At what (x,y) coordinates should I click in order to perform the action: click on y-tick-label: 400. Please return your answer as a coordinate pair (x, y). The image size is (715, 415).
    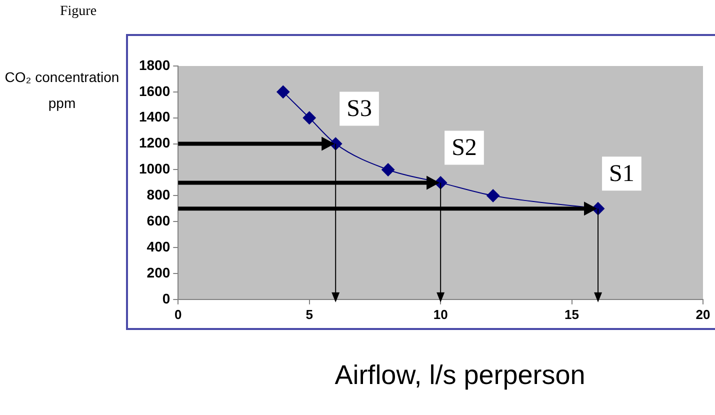
    Looking at the image, I should click on (158, 246).